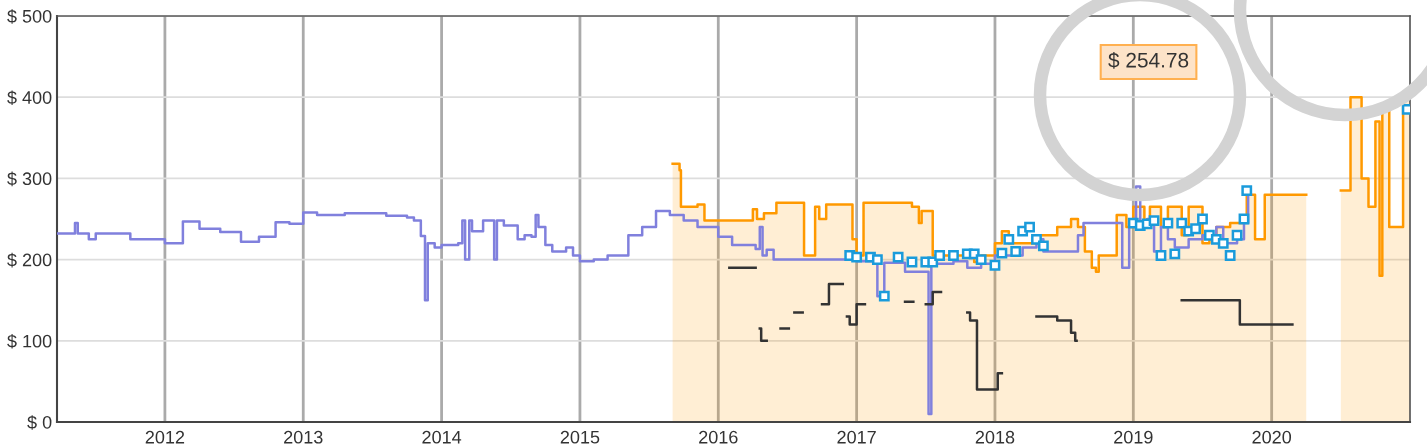  What do you see at coordinates (303, 437) in the screenshot?
I see `x-tick-label: 2013` at bounding box center [303, 437].